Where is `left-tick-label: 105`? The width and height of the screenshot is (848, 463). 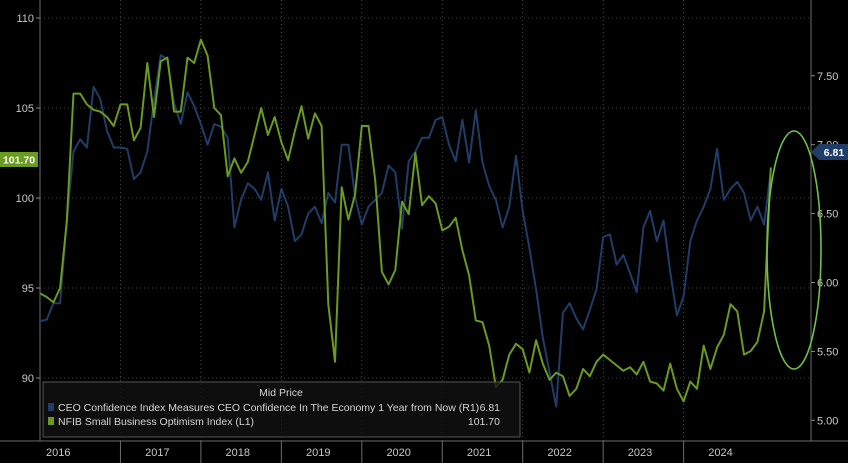 left-tick-label: 105 is located at coordinates (25, 109).